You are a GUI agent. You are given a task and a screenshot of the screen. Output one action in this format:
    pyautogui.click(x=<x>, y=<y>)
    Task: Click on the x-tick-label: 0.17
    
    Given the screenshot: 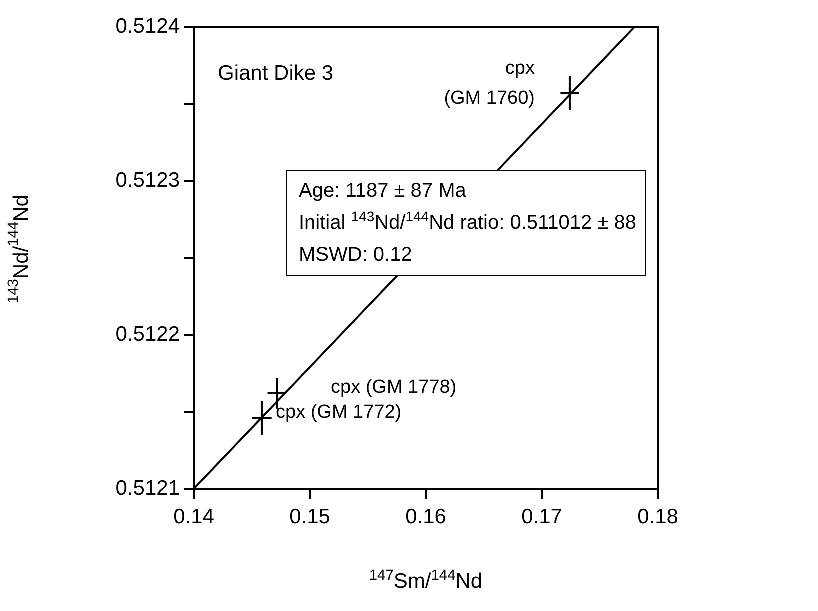 What is the action you would take?
    pyautogui.click(x=542, y=516)
    